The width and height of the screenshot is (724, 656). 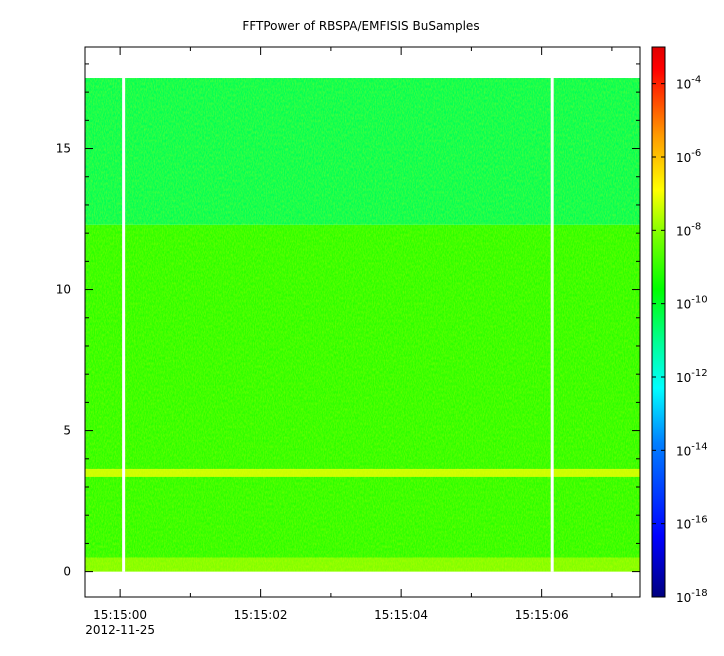 I want to click on colorbar-tick-label: 10⁻⁸, so click(x=688, y=229).